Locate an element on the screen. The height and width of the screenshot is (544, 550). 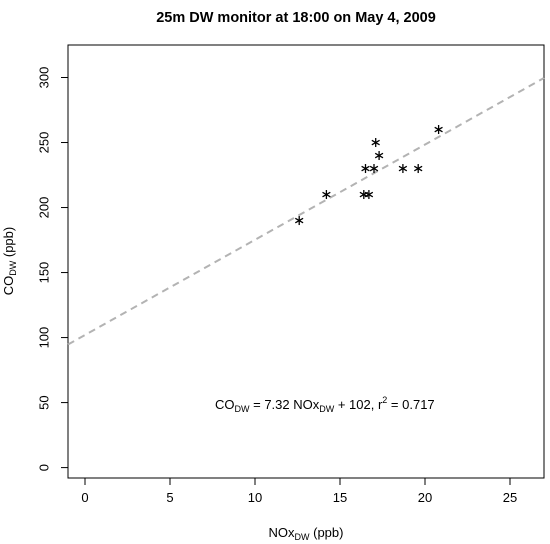
y-tick-label: 100 is located at coordinates (43, 338).